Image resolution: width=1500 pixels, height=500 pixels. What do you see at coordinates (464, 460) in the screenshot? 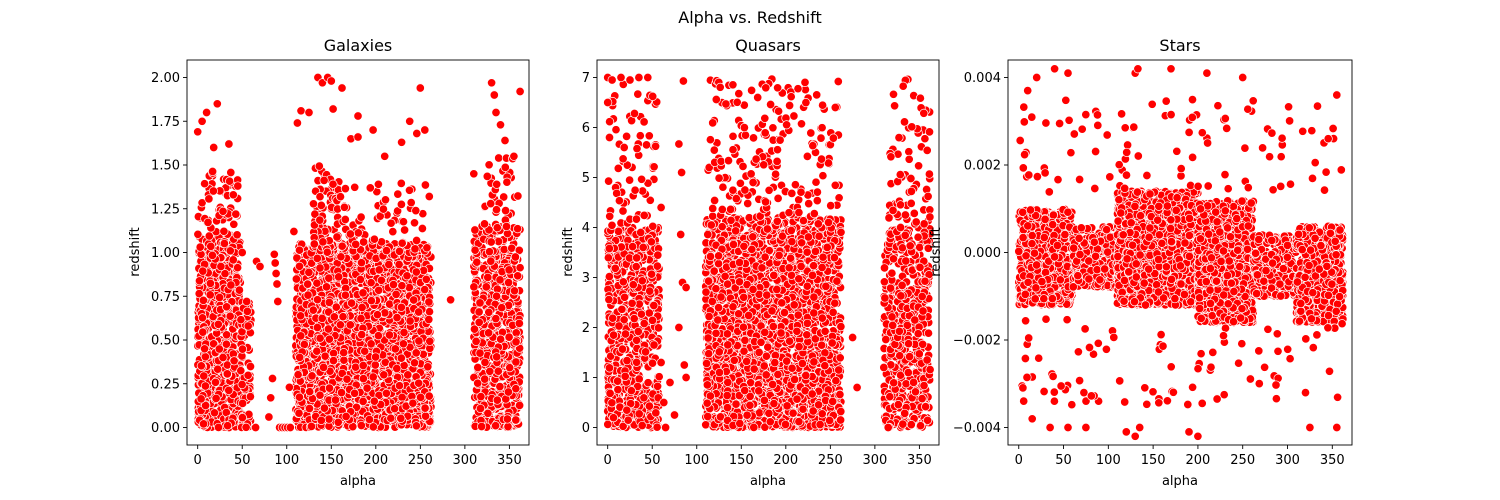
I see `galaxies-x-tick-label: 300` at bounding box center [464, 460].